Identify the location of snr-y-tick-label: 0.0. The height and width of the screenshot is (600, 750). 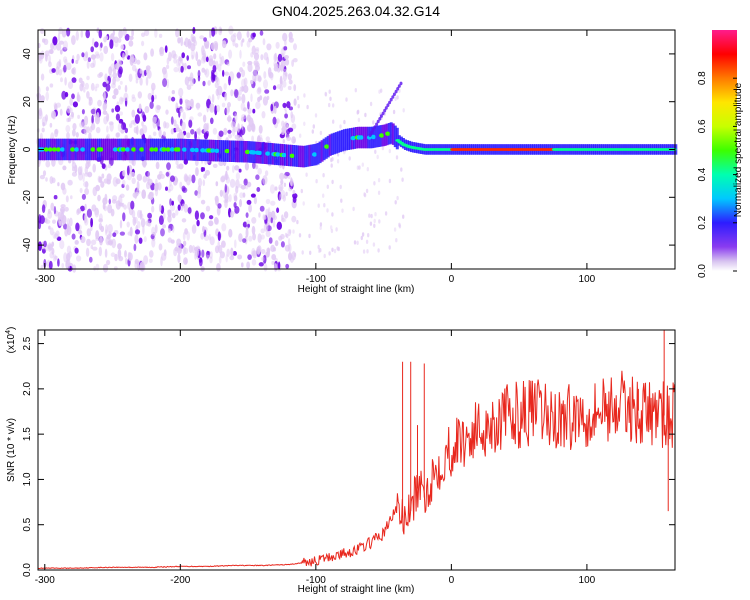
(27, 570).